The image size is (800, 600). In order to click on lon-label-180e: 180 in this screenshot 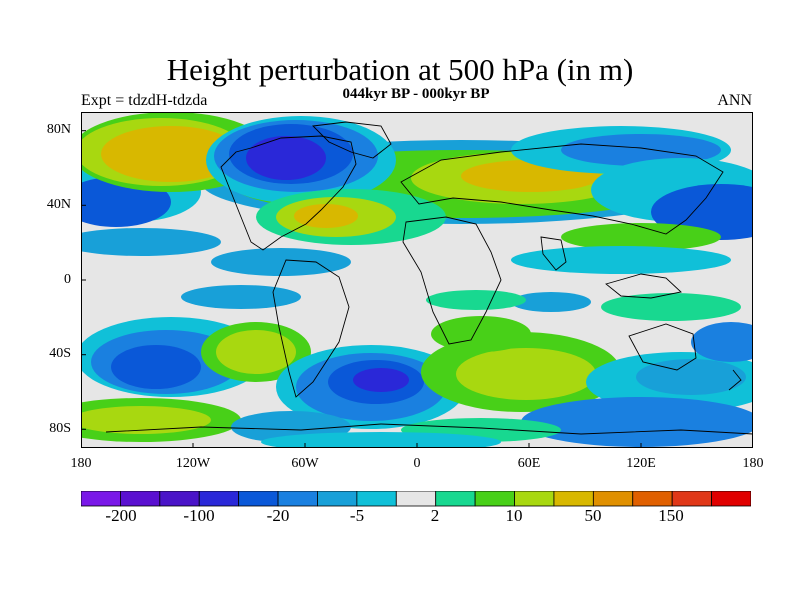, I will do `click(753, 463)`.